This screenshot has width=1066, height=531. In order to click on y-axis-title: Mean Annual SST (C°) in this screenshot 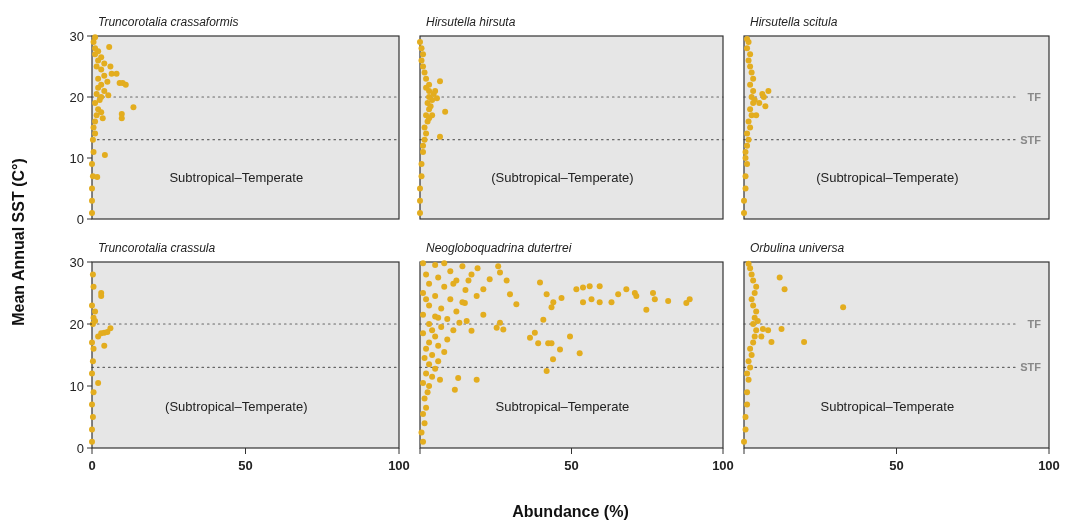, I will do `click(18, 242)`.